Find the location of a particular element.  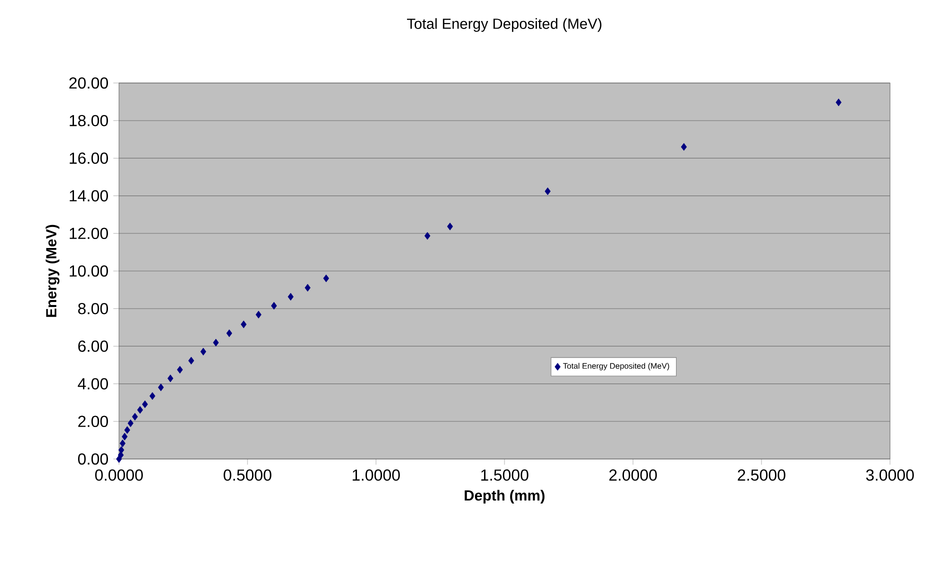

x-tick-label: 3.0000 is located at coordinates (890, 475).